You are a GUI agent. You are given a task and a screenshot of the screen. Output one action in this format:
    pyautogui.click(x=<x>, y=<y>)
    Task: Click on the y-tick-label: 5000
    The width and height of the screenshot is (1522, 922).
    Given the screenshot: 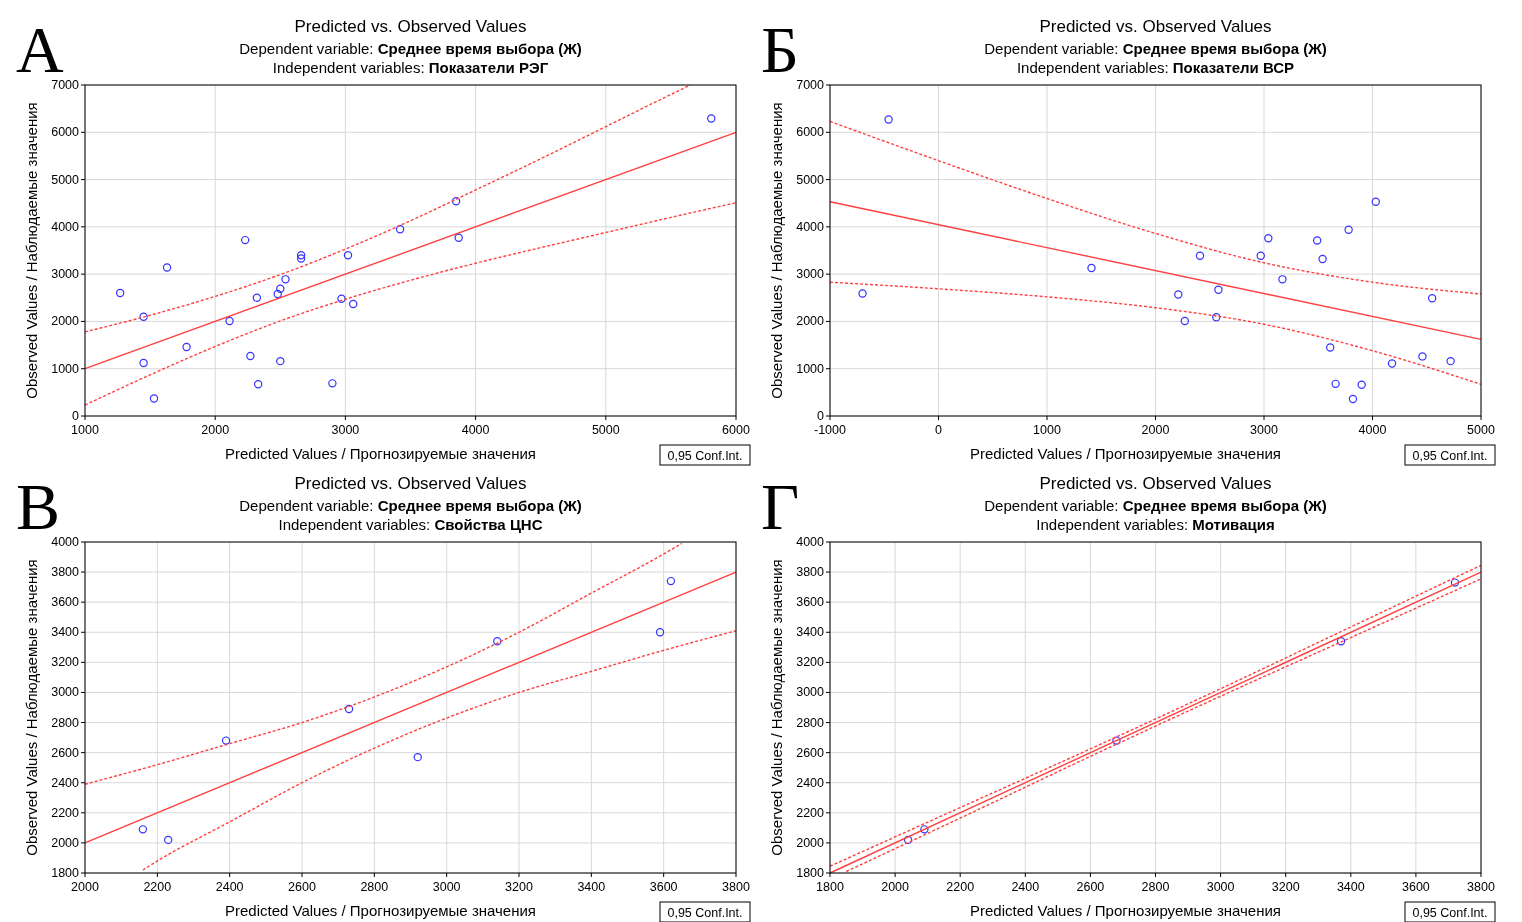 What is the action you would take?
    pyautogui.click(x=65, y=179)
    